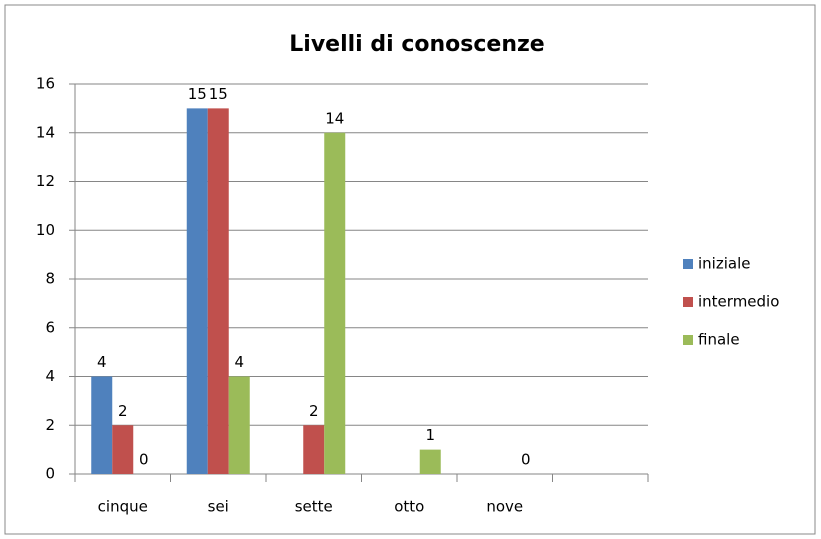  Describe the element at coordinates (45, 84) in the screenshot. I see `y-tick-label: 16` at that location.